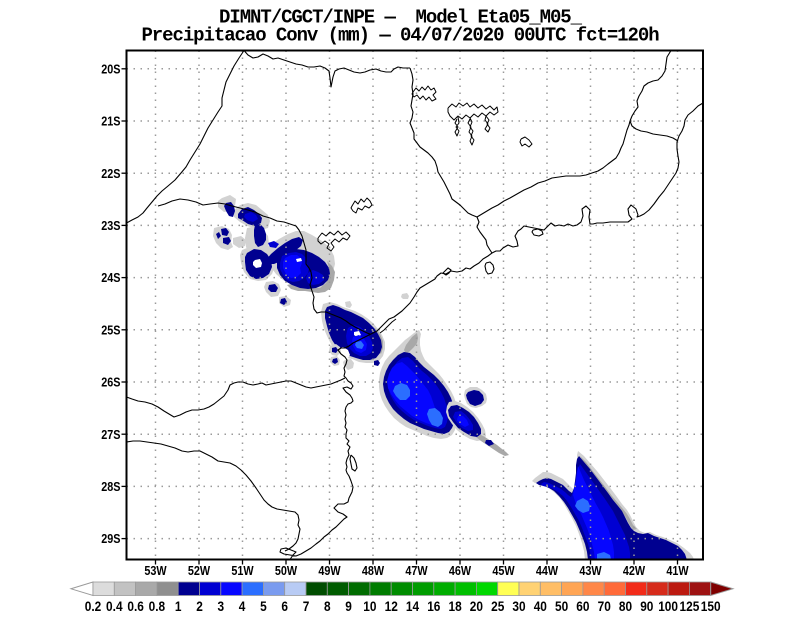 The image size is (800, 618). Describe the element at coordinates (590, 570) in the screenshot. I see `svg-text: 43W` at that location.